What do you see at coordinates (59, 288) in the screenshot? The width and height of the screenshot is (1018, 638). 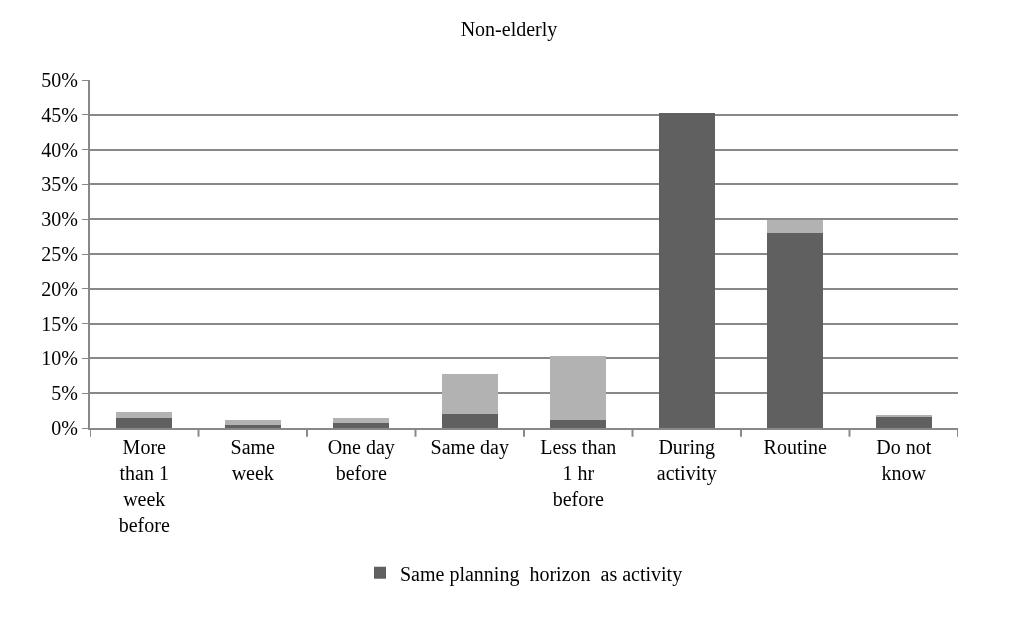 I see `y-tick-label: 20%` at bounding box center [59, 288].